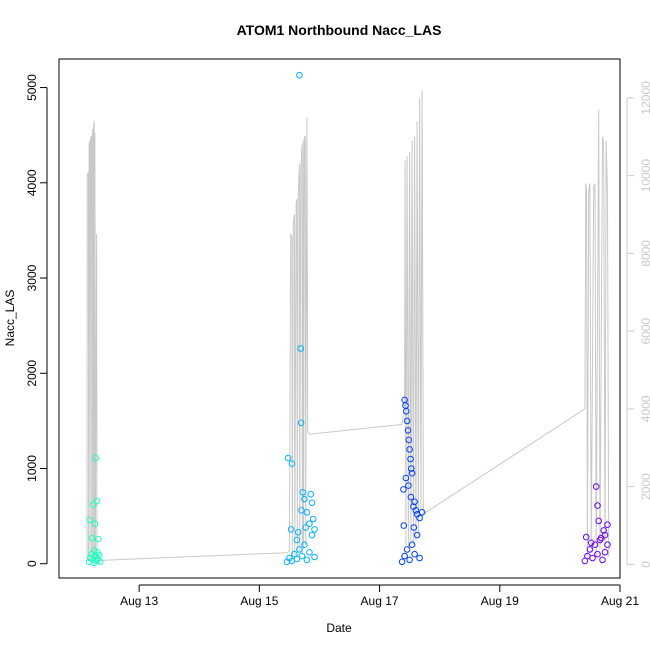 This screenshot has height=650, width=650. Describe the element at coordinates (32, 373) in the screenshot. I see `y-tick-label: 2000` at that location.